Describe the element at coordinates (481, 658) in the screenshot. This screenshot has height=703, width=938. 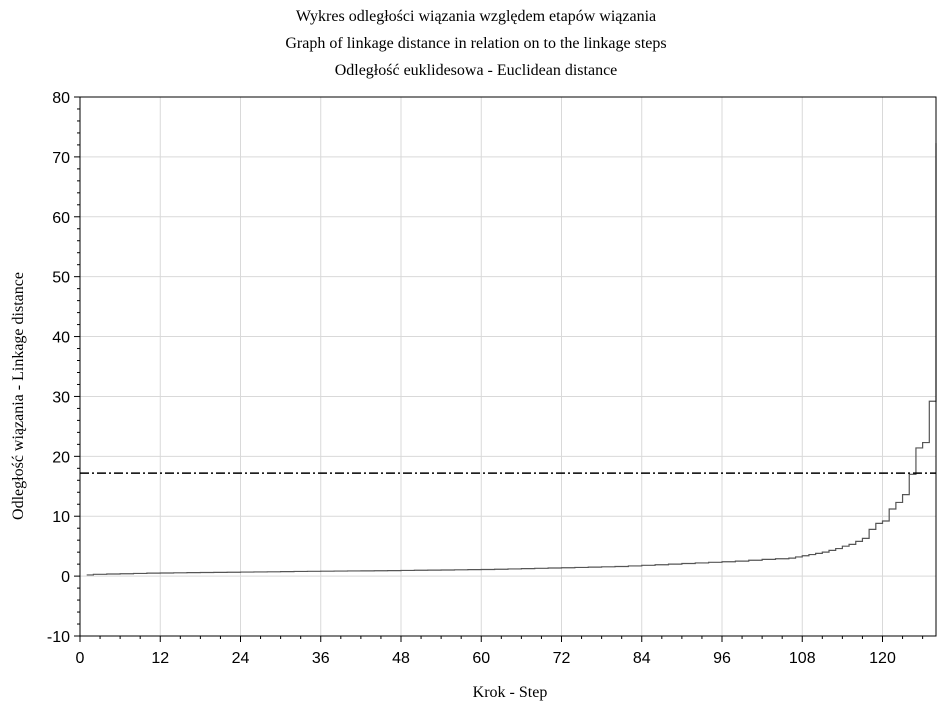
I see `x-tick-label: 60` at that location.